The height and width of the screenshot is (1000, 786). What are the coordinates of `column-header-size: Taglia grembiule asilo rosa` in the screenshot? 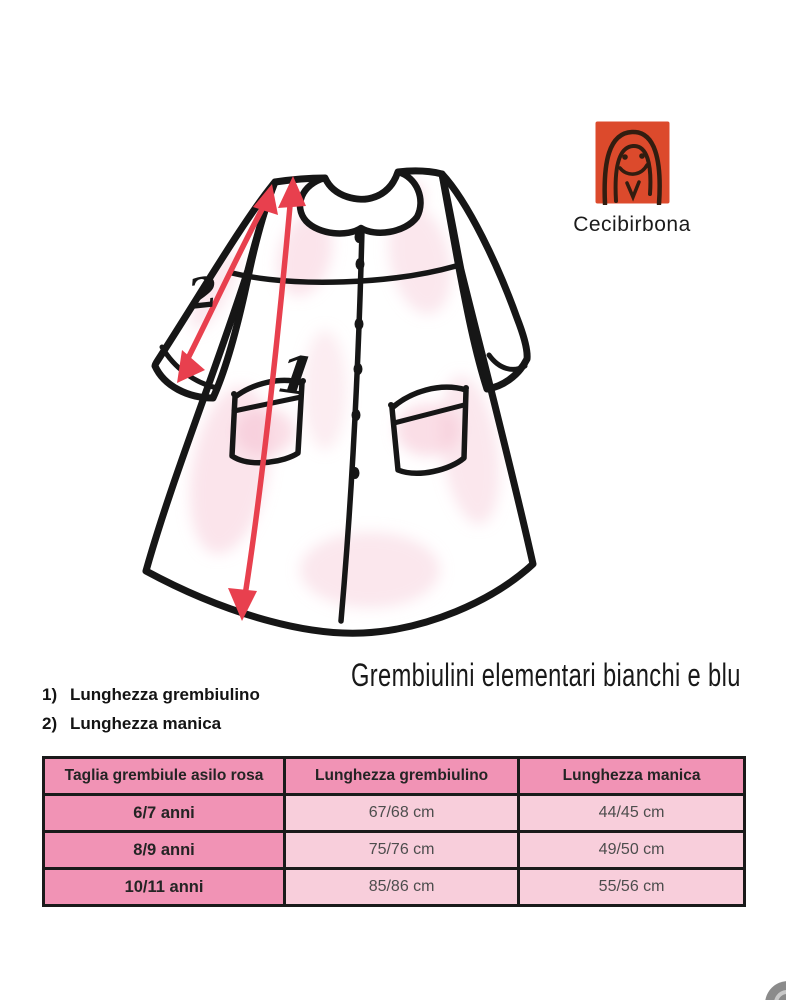 It's located at (164, 776).